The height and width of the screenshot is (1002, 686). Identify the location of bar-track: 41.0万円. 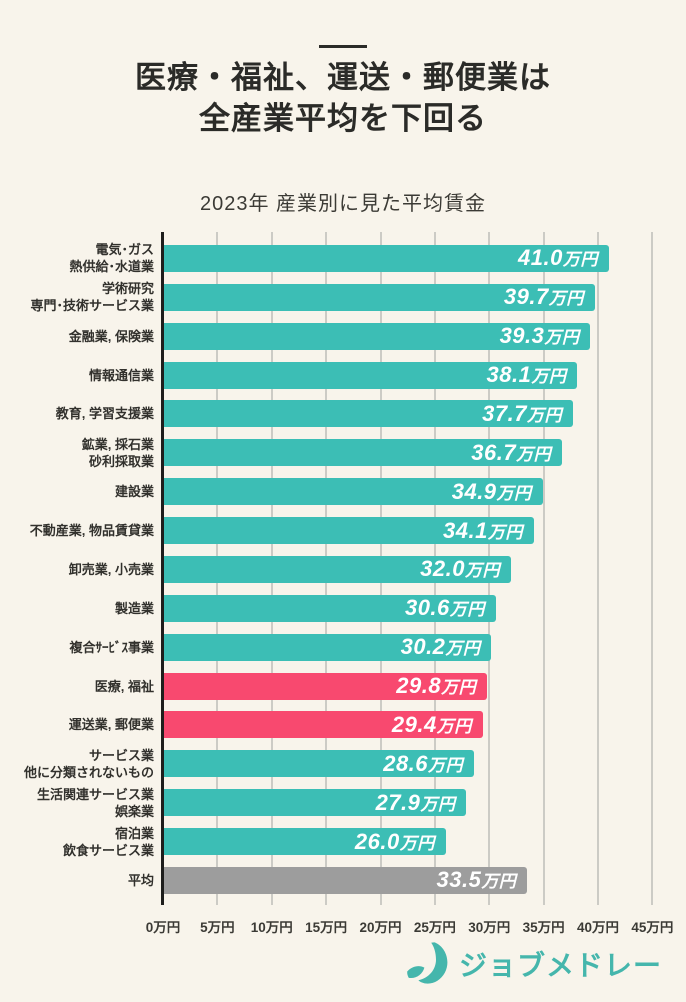
(411, 258).